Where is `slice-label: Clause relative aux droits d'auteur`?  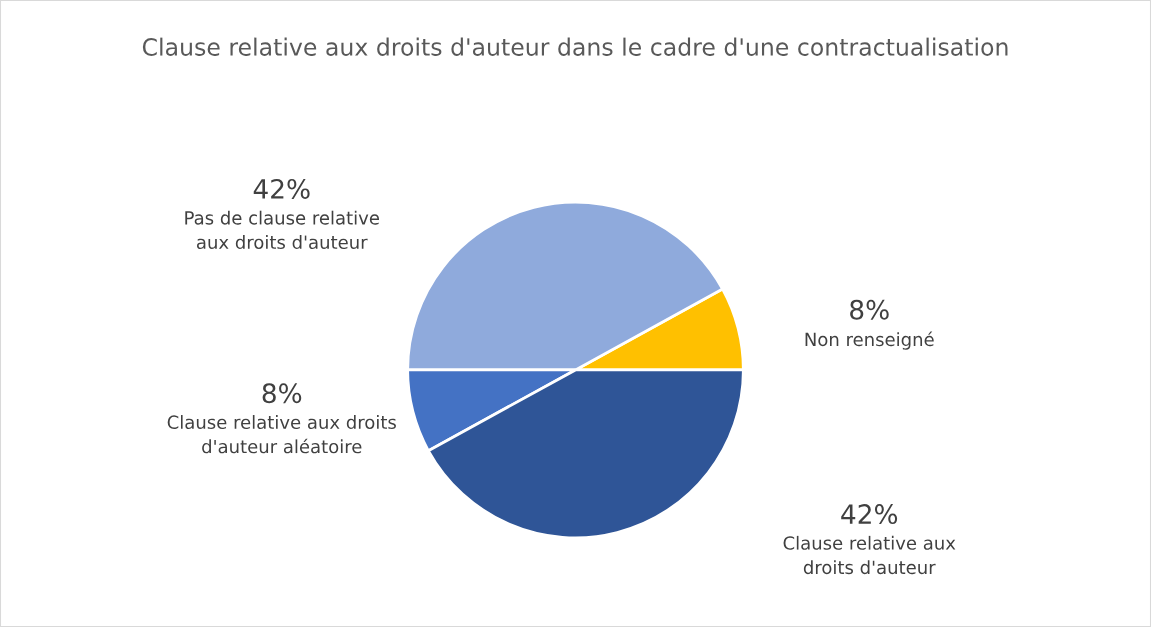 slice-label: Clause relative aux droits d'auteur is located at coordinates (869, 555).